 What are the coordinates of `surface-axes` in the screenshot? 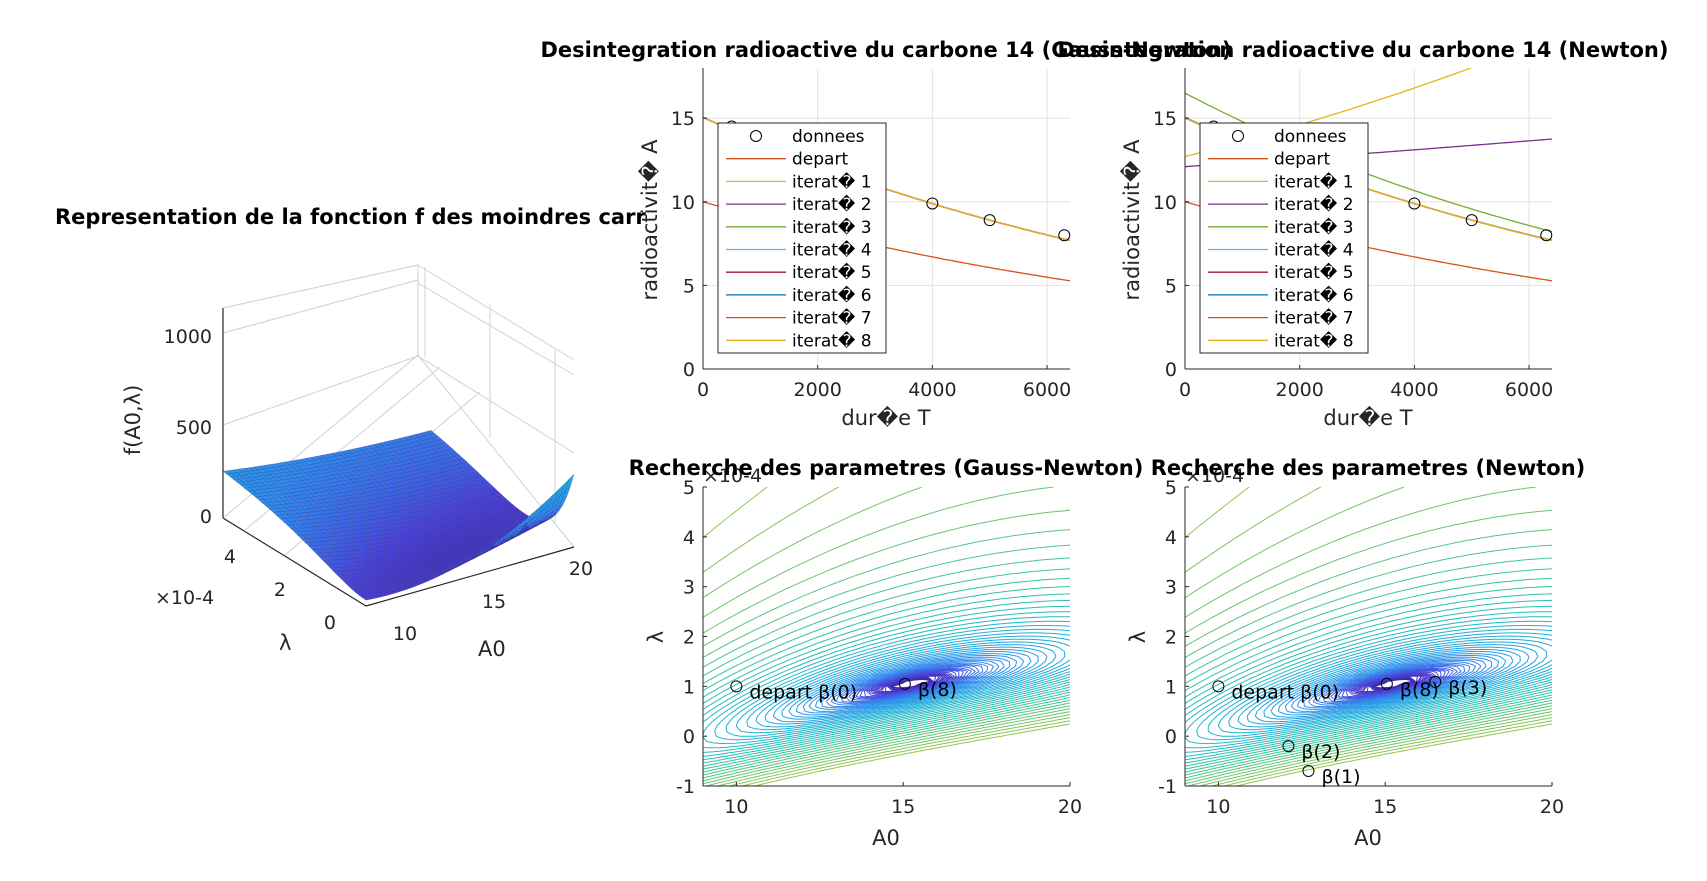 It's located at (398, 457).